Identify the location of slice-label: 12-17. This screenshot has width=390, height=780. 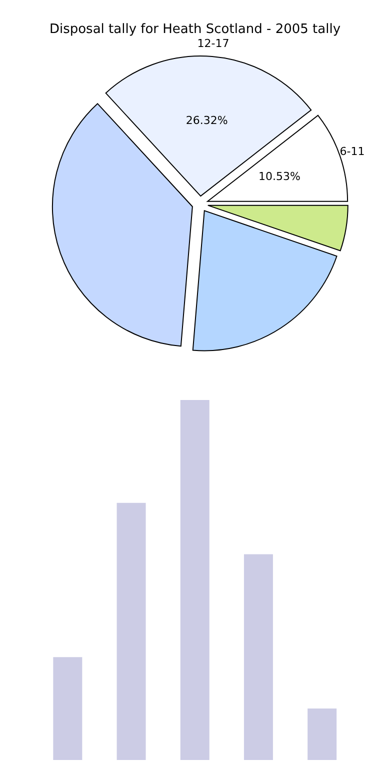
(213, 43).